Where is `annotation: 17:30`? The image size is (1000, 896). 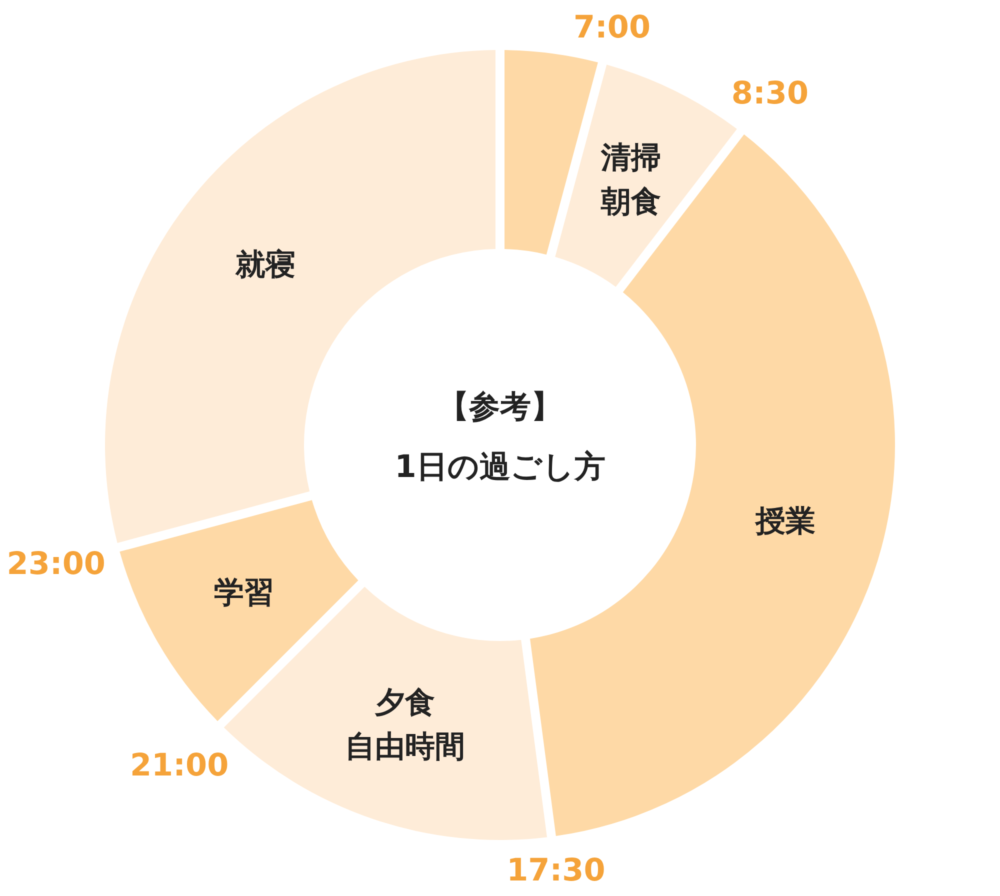
annotation: 17:30 is located at coordinates (556, 870).